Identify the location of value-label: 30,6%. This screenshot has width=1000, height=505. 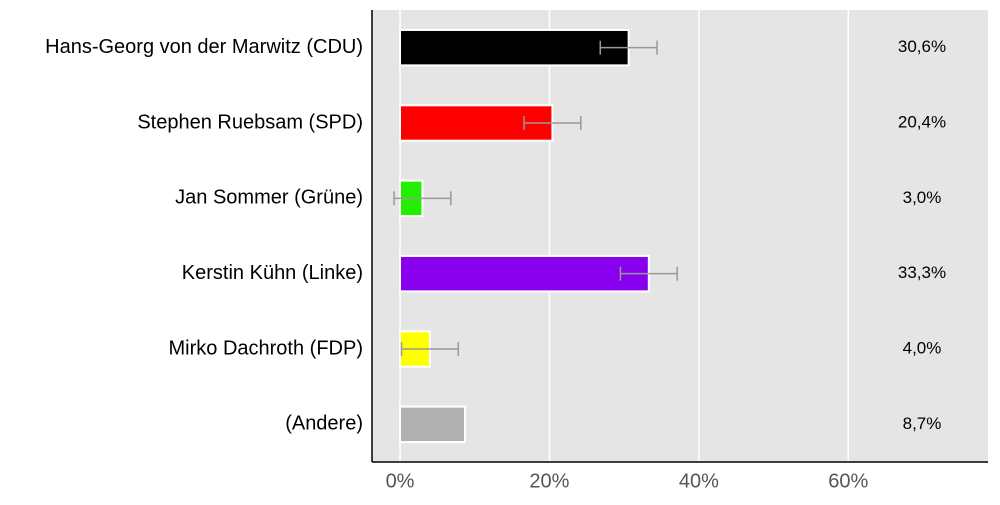
(922, 46).